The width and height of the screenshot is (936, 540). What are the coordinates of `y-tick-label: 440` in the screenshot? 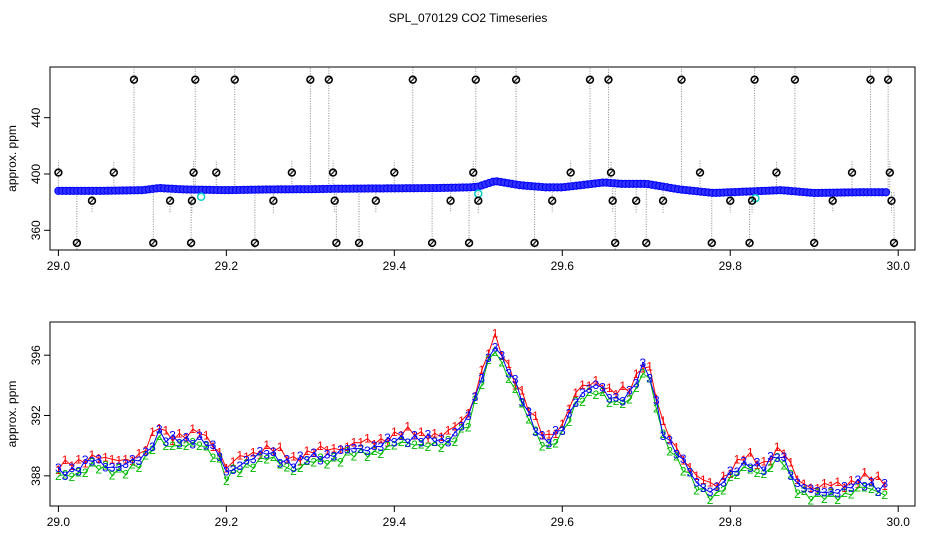 It's located at (36, 117).